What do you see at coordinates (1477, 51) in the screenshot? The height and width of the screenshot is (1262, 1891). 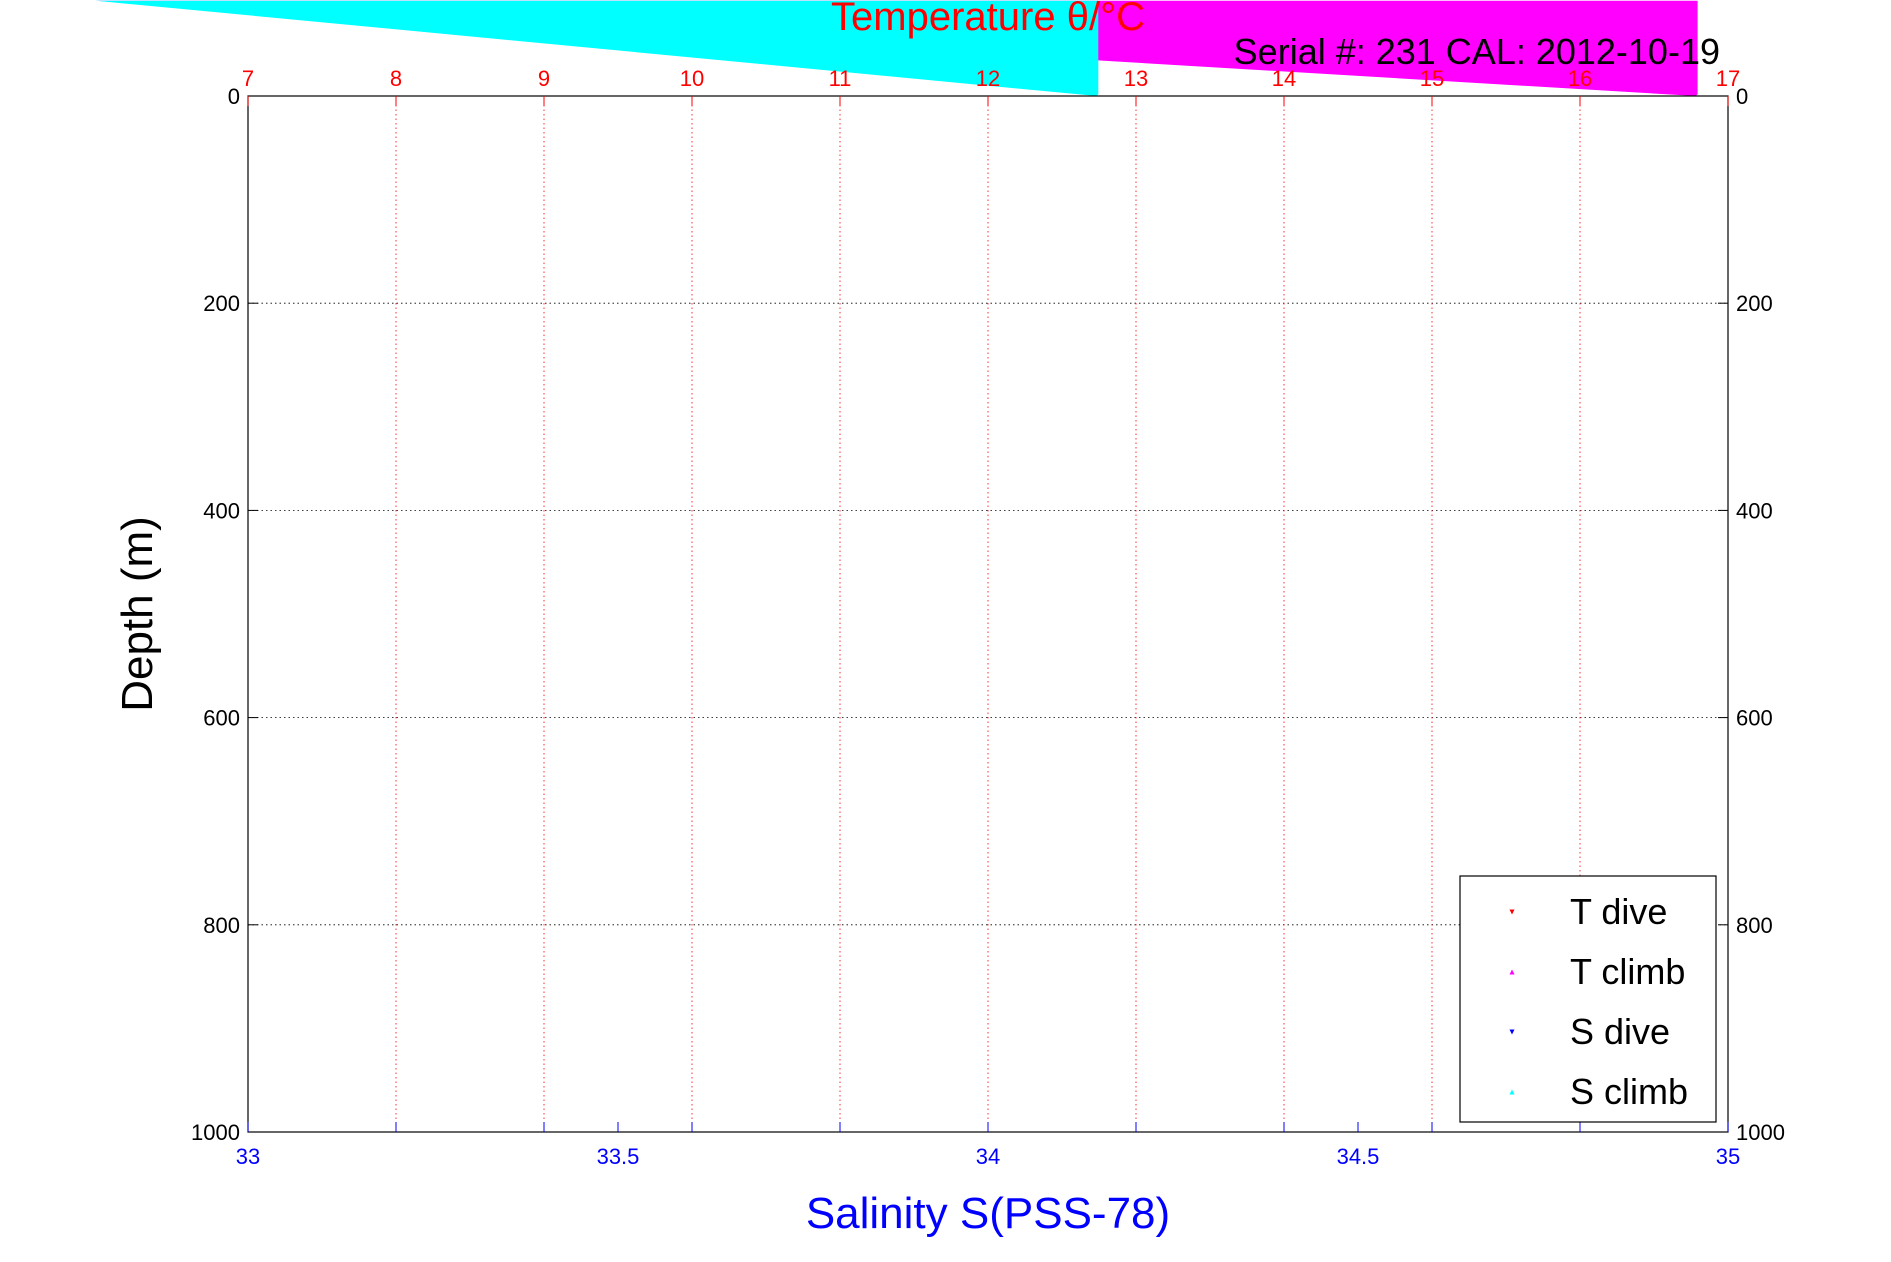 I see `chart-subtitle: Serial #: 231 CAL: 2012-10-19` at bounding box center [1477, 51].